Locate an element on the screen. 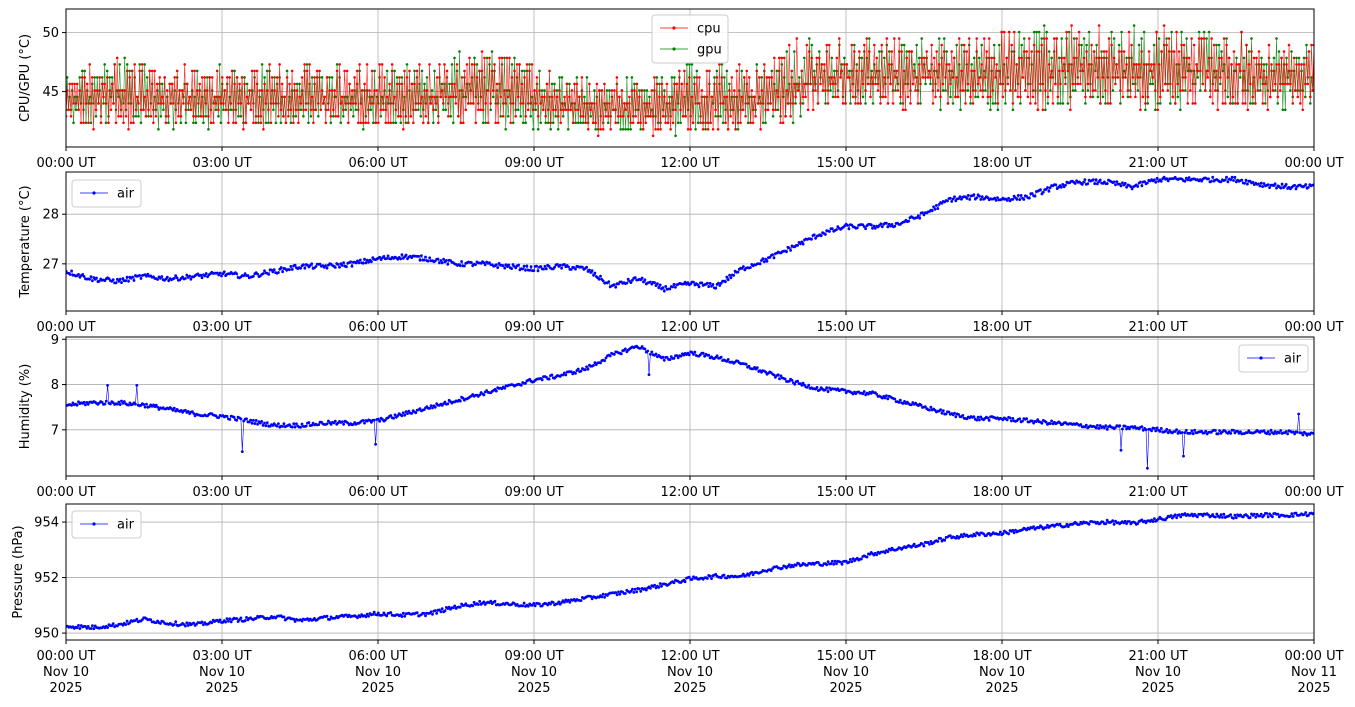  y-tick-label: 28 is located at coordinates (50, 215).